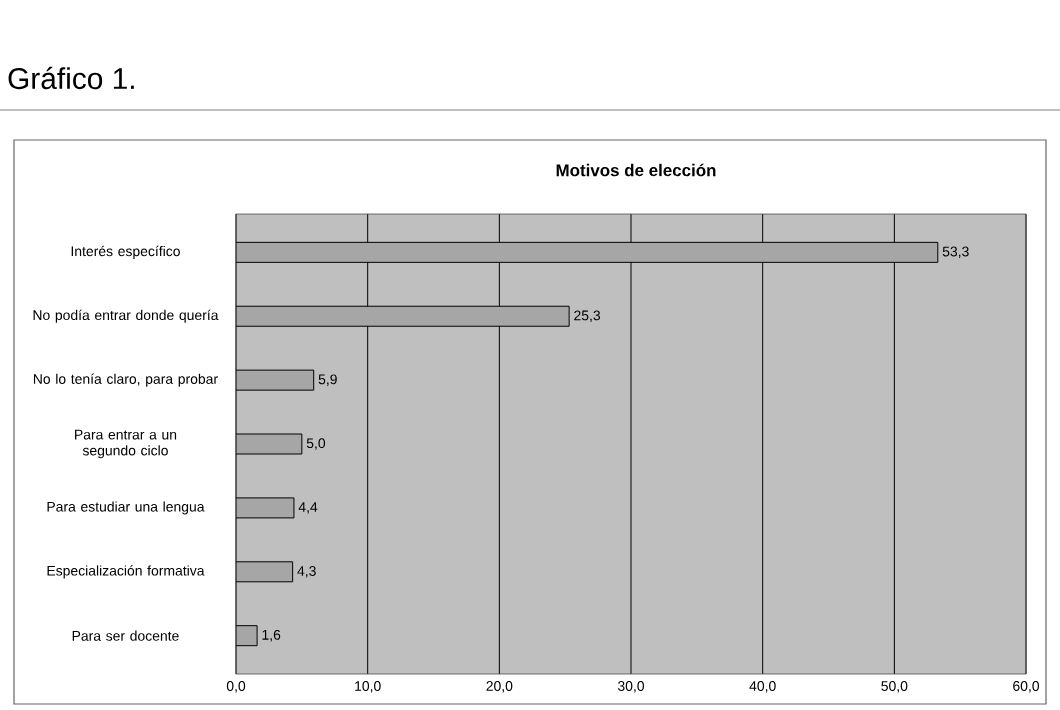  What do you see at coordinates (636, 170) in the screenshot?
I see `chart-subtitle: Motivos de elección` at bounding box center [636, 170].